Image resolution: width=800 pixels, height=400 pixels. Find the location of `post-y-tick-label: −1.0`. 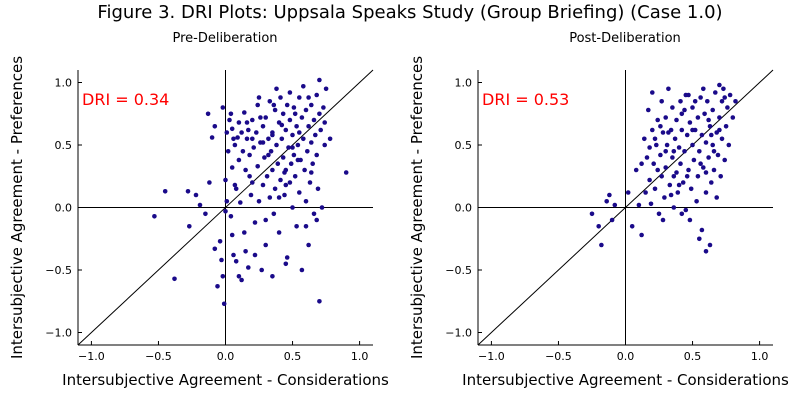

post-y-tick-label: −1.0 is located at coordinates (458, 333).